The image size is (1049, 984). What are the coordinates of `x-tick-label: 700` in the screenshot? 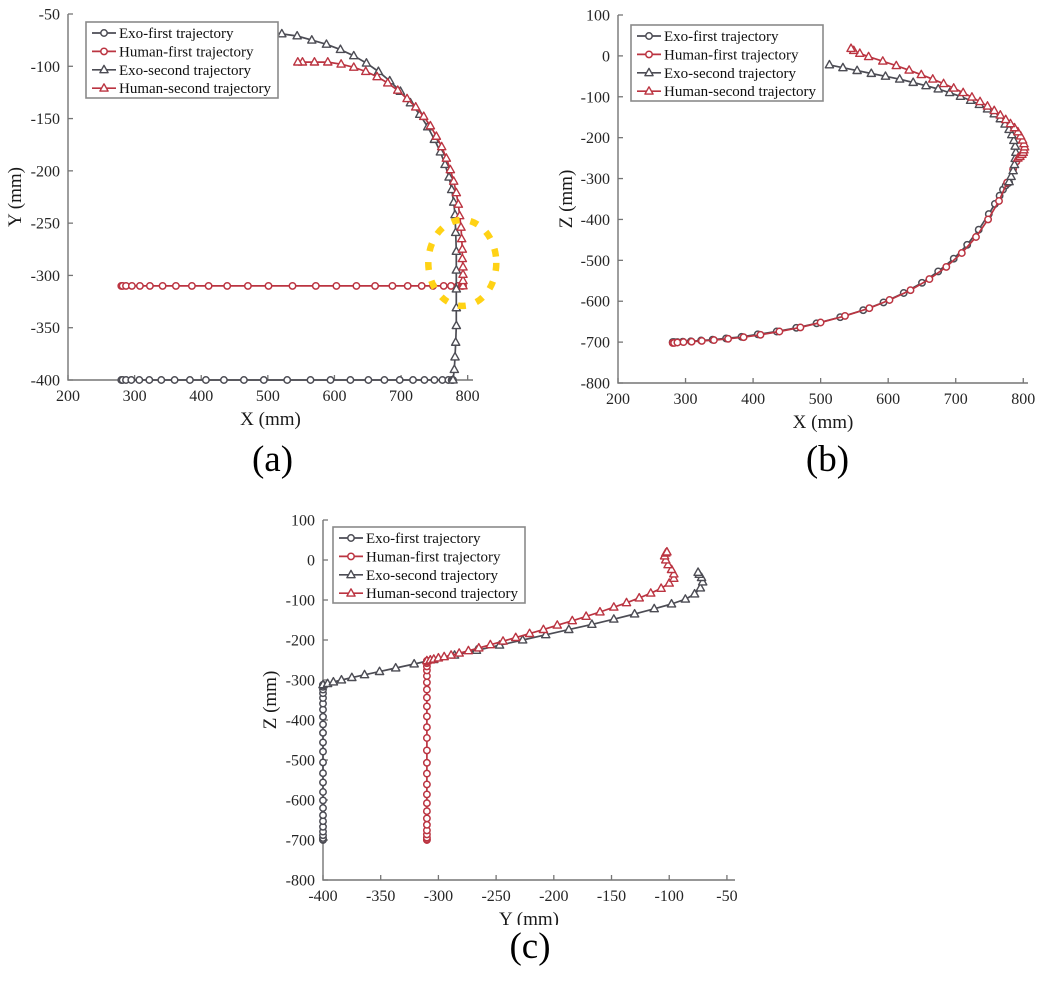 It's located at (401, 396).